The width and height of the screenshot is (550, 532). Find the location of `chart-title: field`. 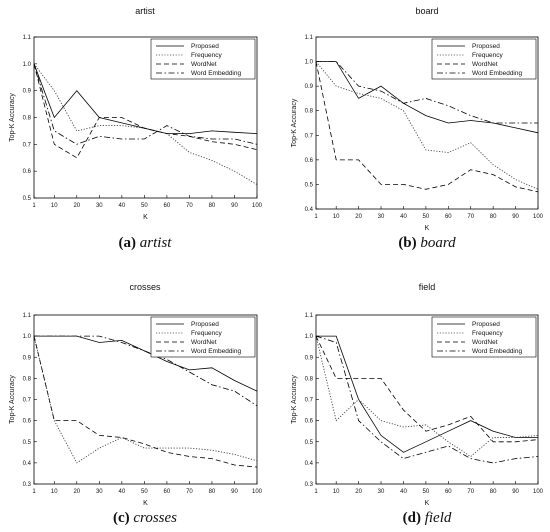

chart-title: field is located at coordinates (427, 287).